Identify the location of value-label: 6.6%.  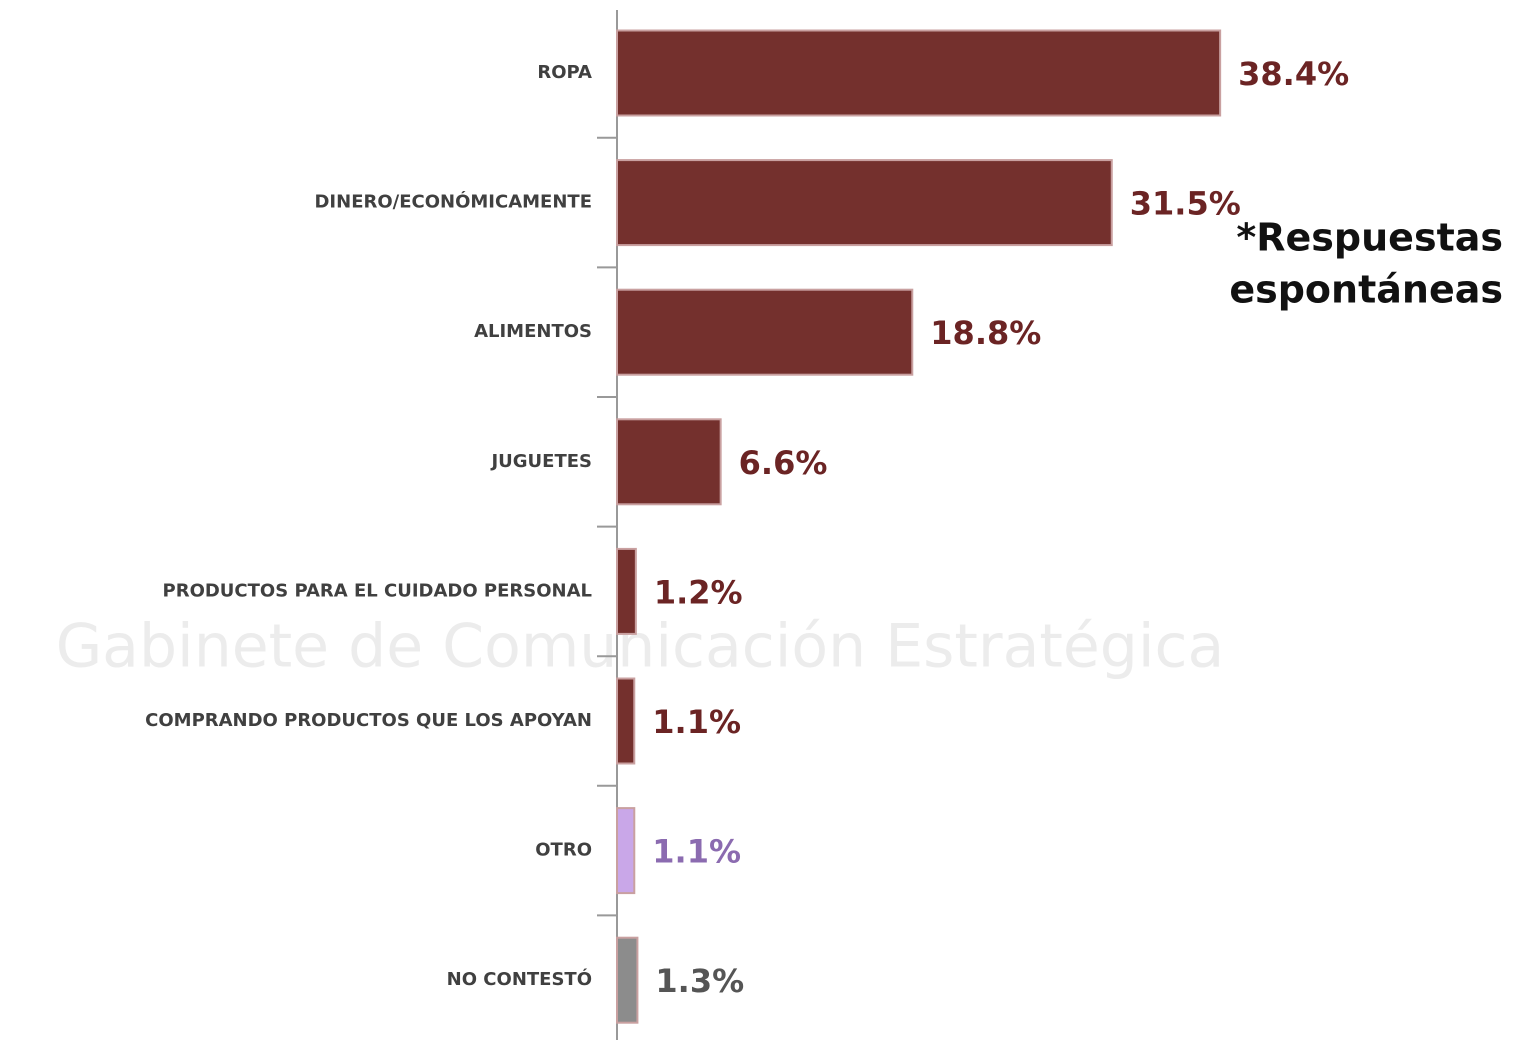
(783, 463).